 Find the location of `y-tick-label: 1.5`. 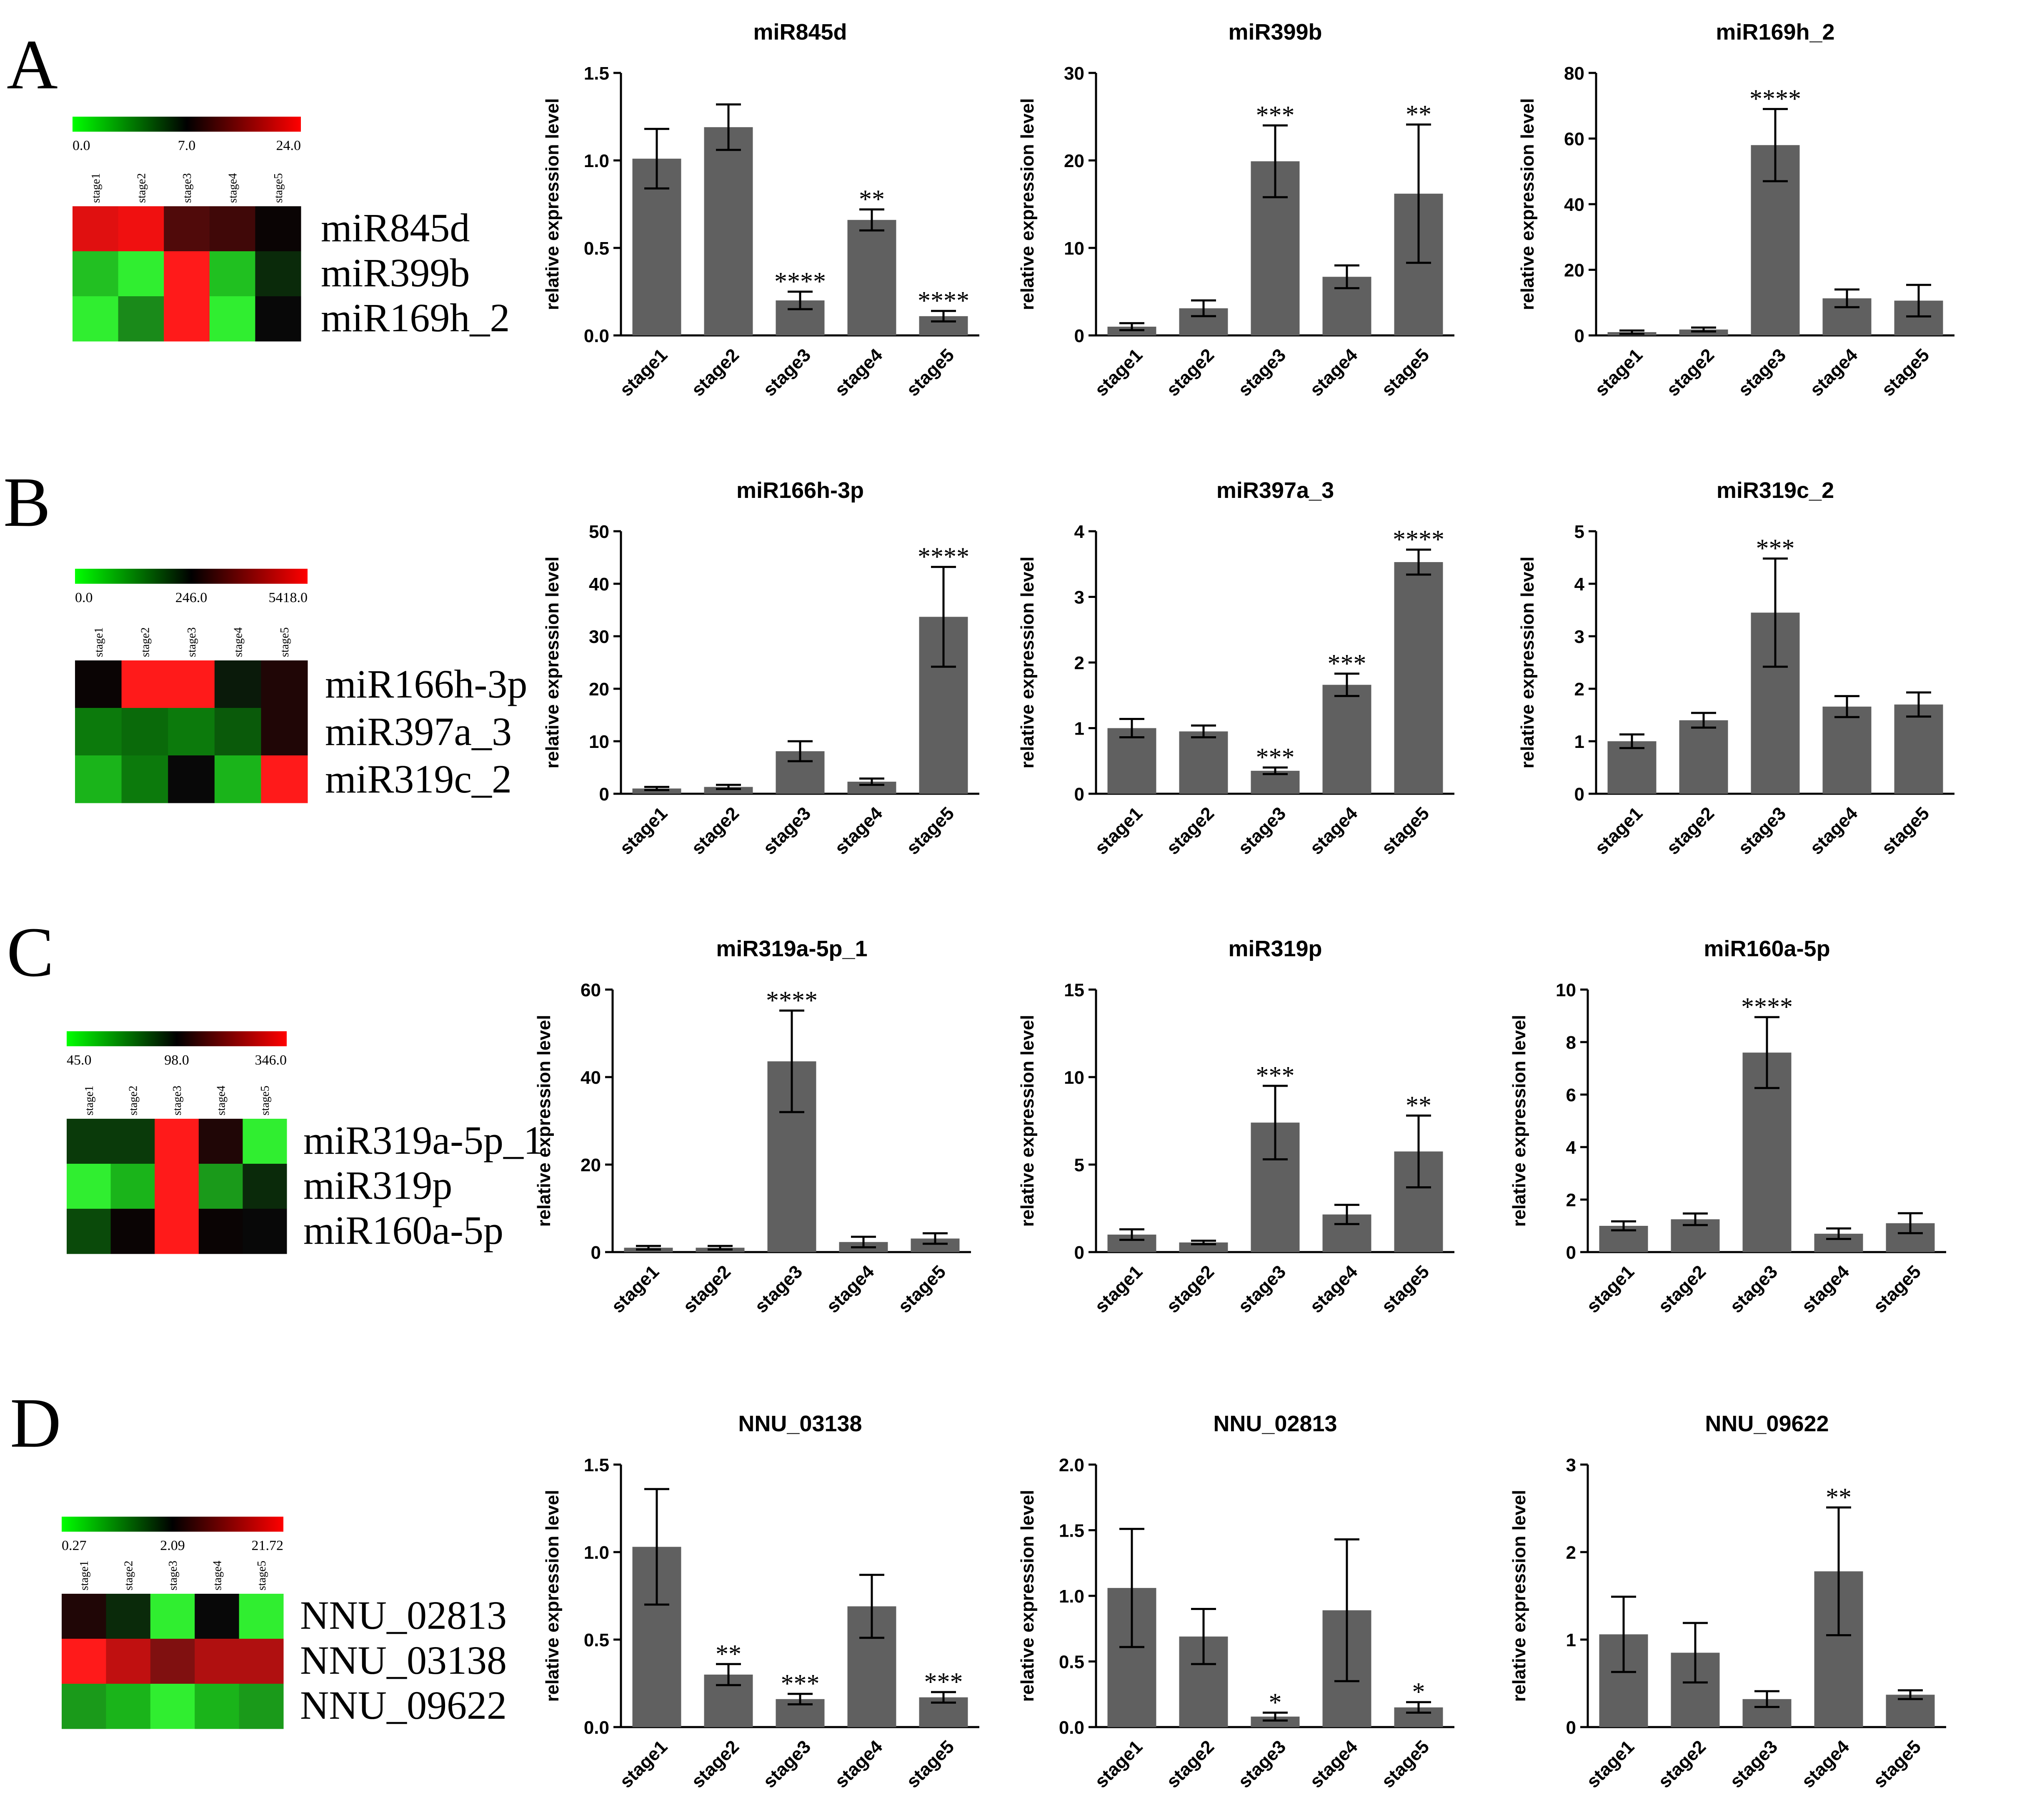

y-tick-label: 1.5 is located at coordinates (1071, 1531).